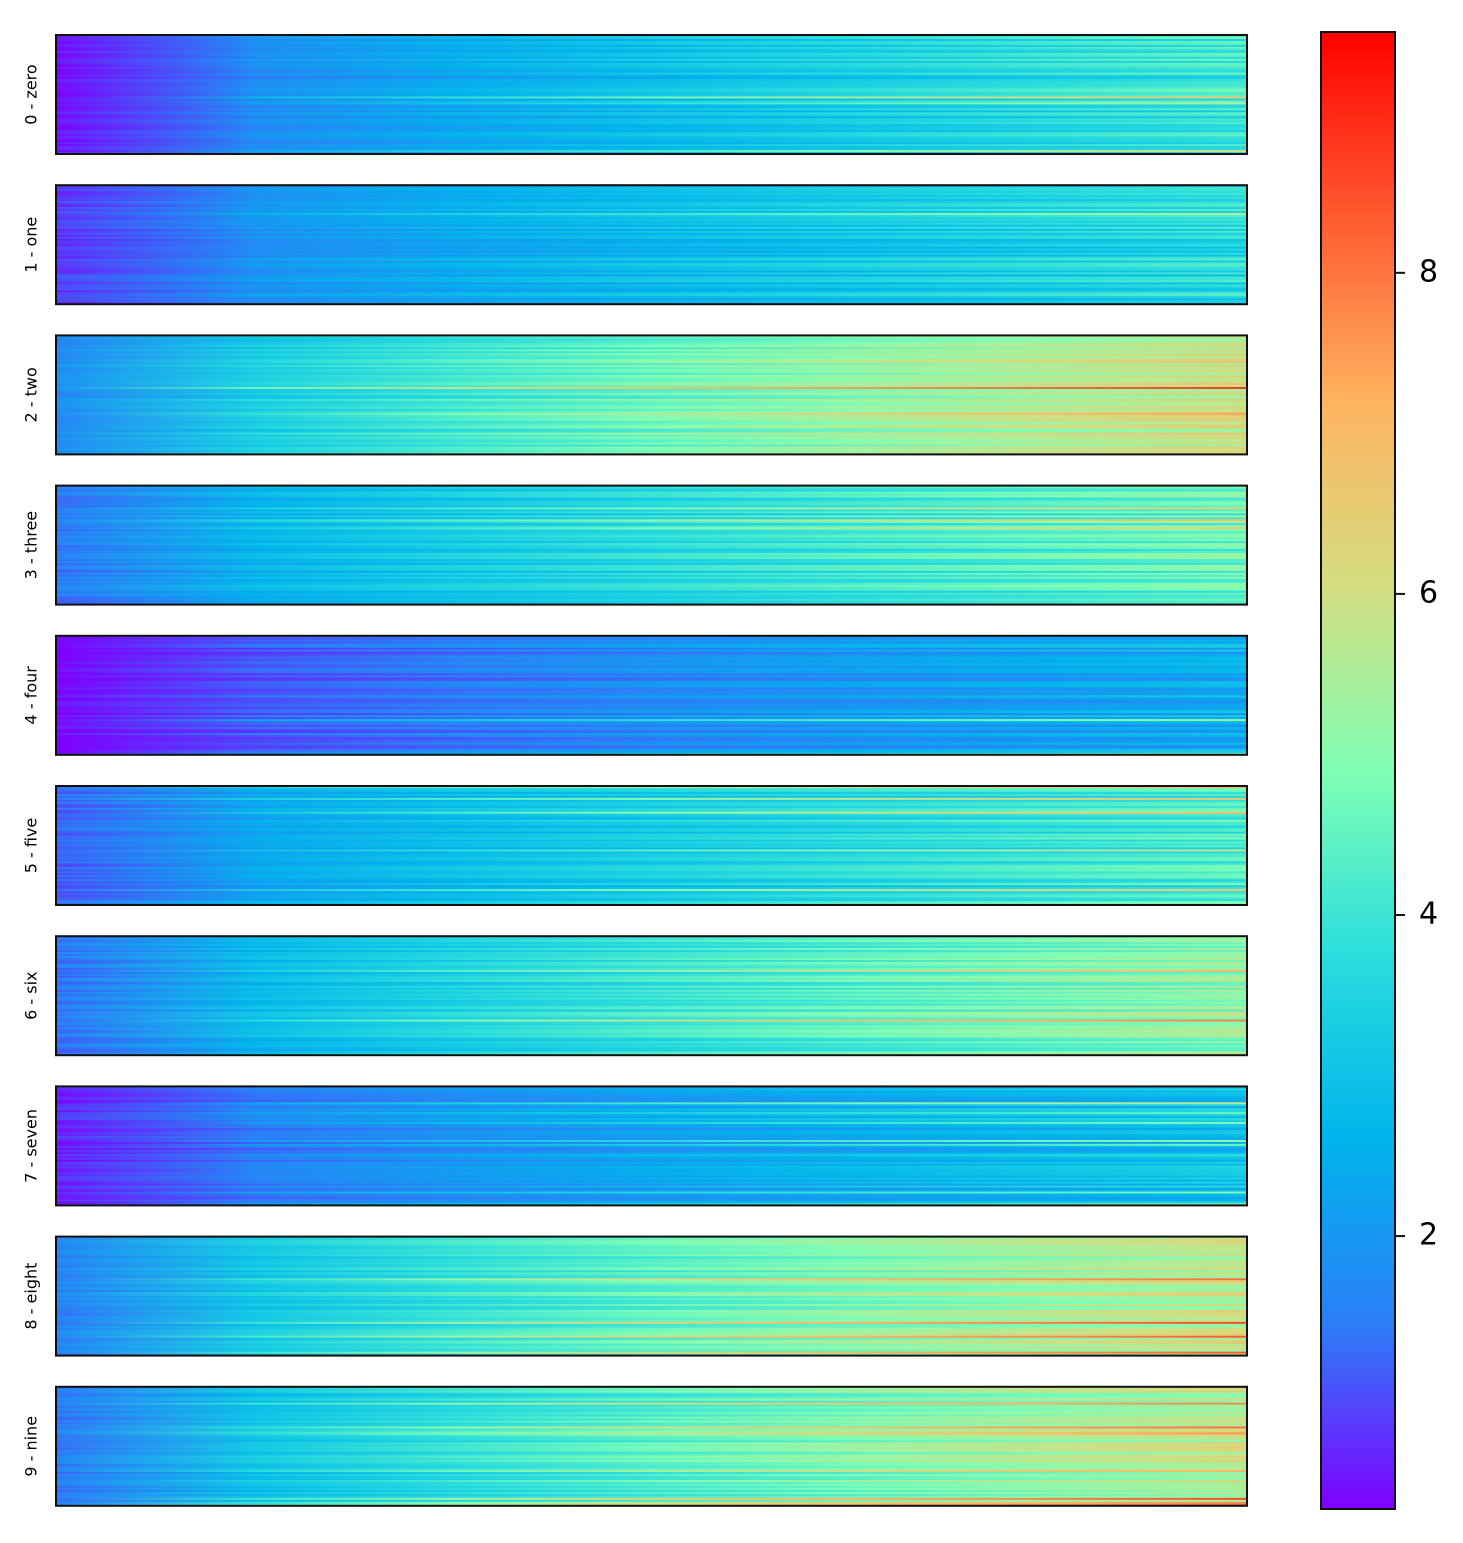  What do you see at coordinates (1358, 770) in the screenshot?
I see `colorbar-gradient` at bounding box center [1358, 770].